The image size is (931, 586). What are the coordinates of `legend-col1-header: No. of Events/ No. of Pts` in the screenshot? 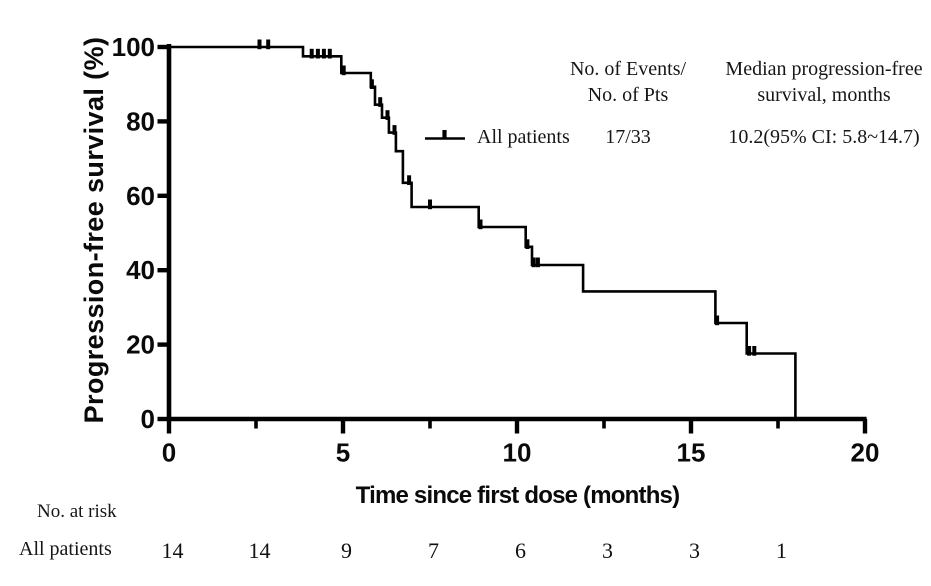 It's located at (628, 82).